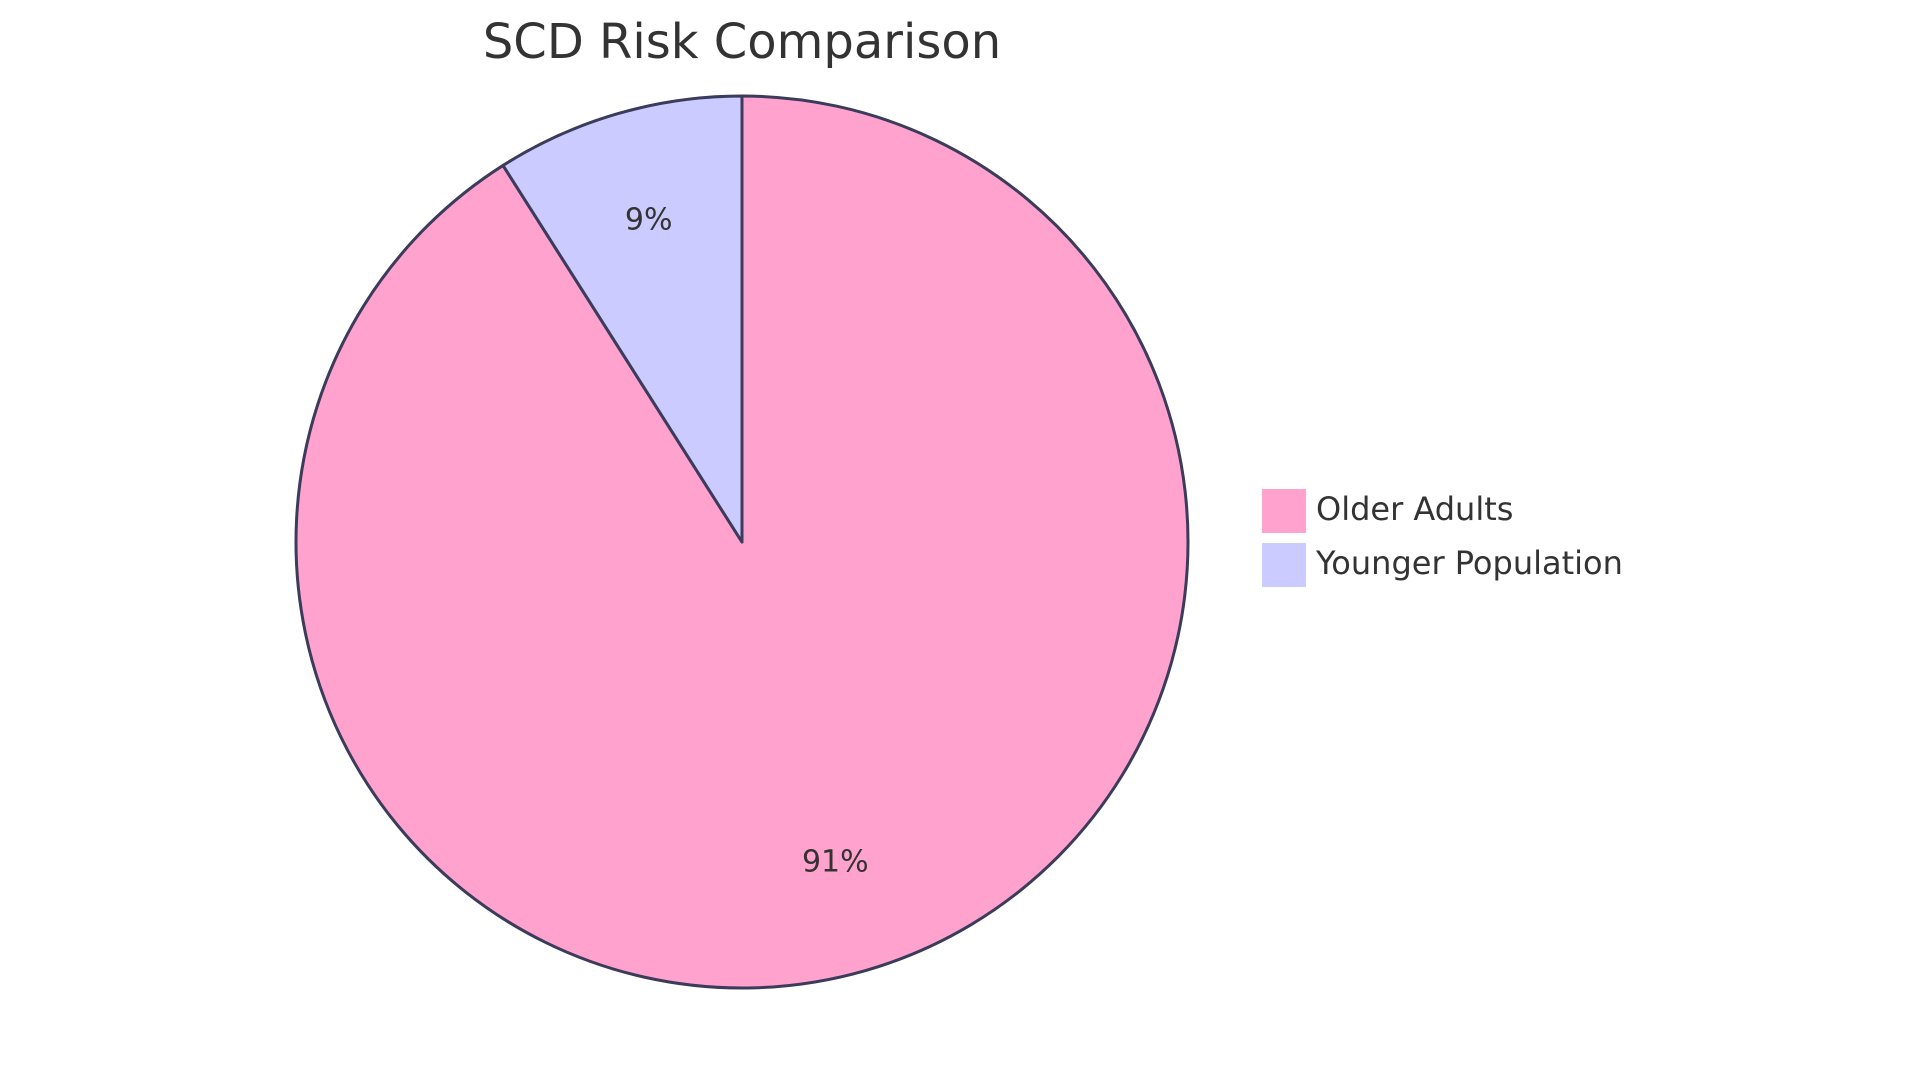  I want to click on pie-slice-younger-population, so click(622, 319).